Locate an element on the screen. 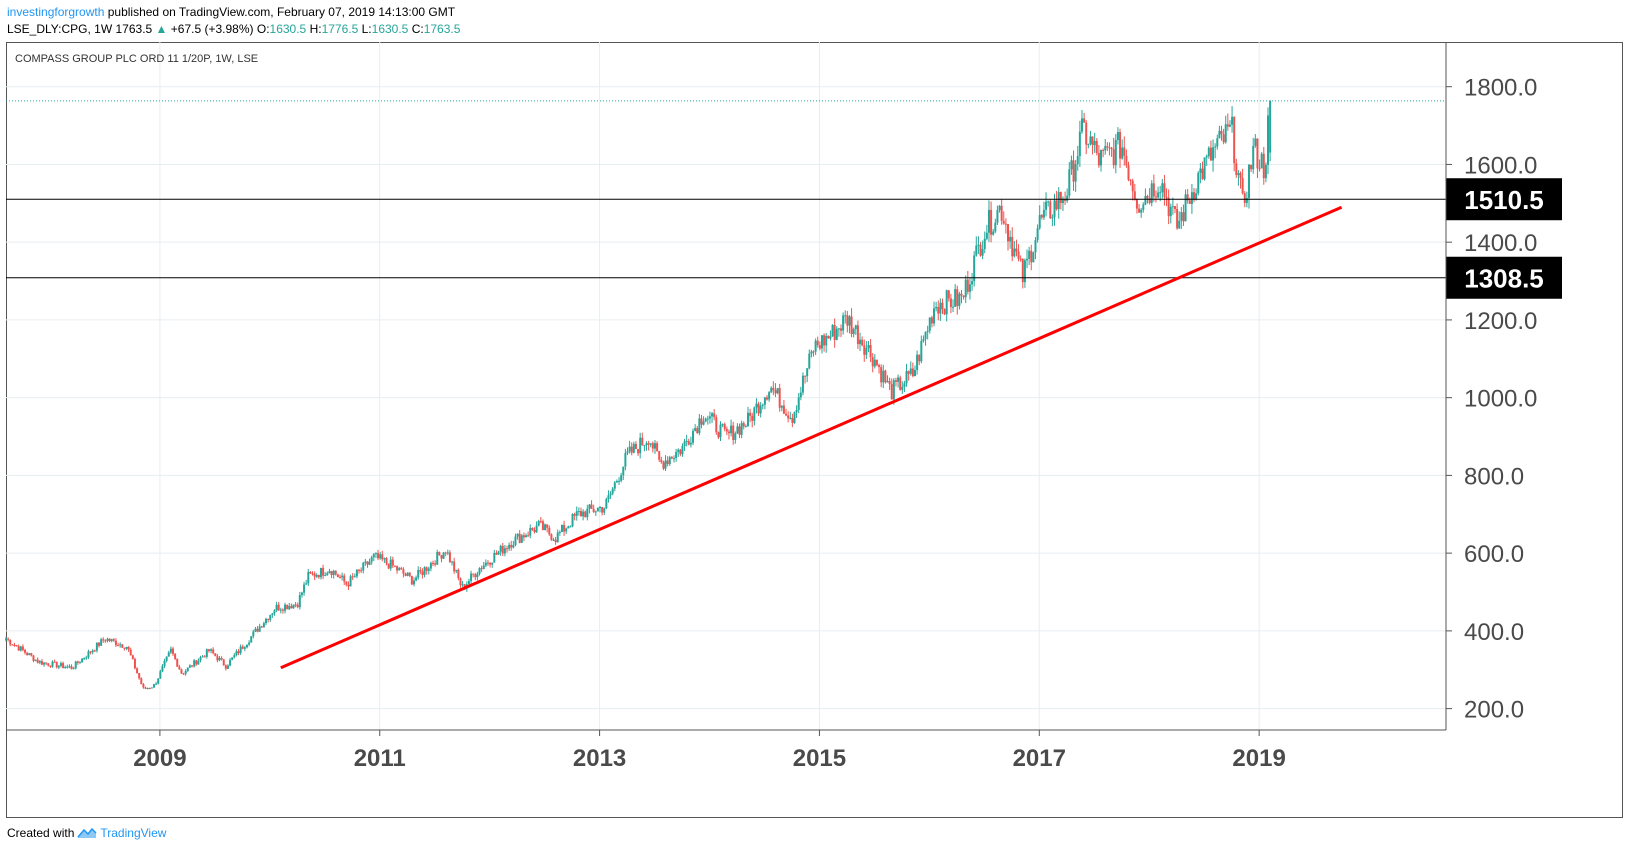 This screenshot has height=850, width=1627. y-tick-label: 200.0 is located at coordinates (1494, 710).